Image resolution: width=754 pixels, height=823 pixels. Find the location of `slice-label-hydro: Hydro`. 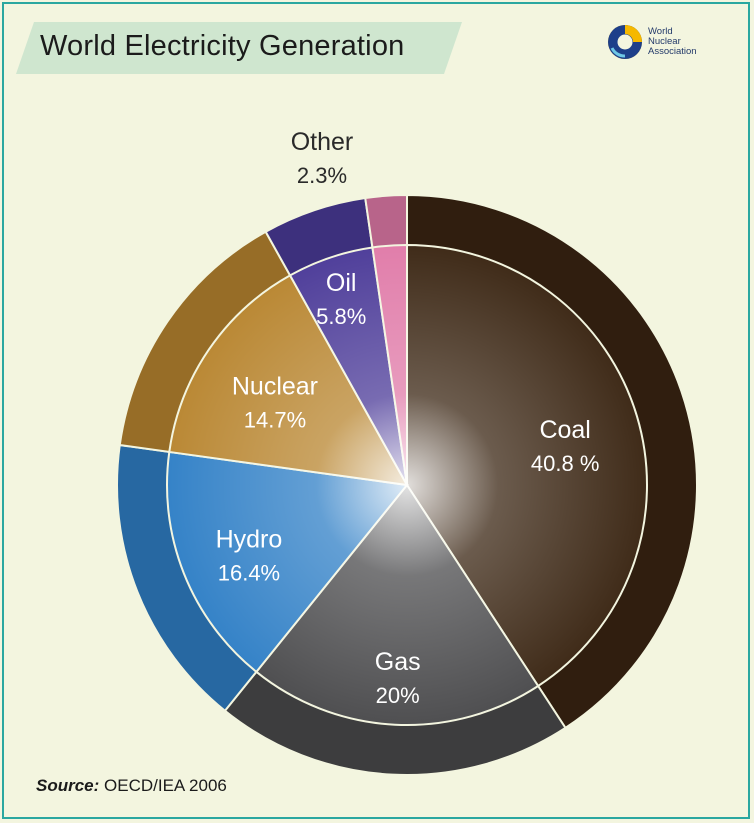

slice-label-hydro: Hydro is located at coordinates (249, 540).